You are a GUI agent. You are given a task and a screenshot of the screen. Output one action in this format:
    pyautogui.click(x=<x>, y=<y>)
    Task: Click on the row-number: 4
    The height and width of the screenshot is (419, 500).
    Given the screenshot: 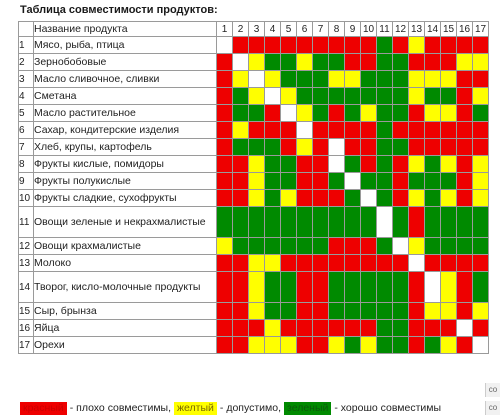 What is the action you would take?
    pyautogui.click(x=26, y=96)
    